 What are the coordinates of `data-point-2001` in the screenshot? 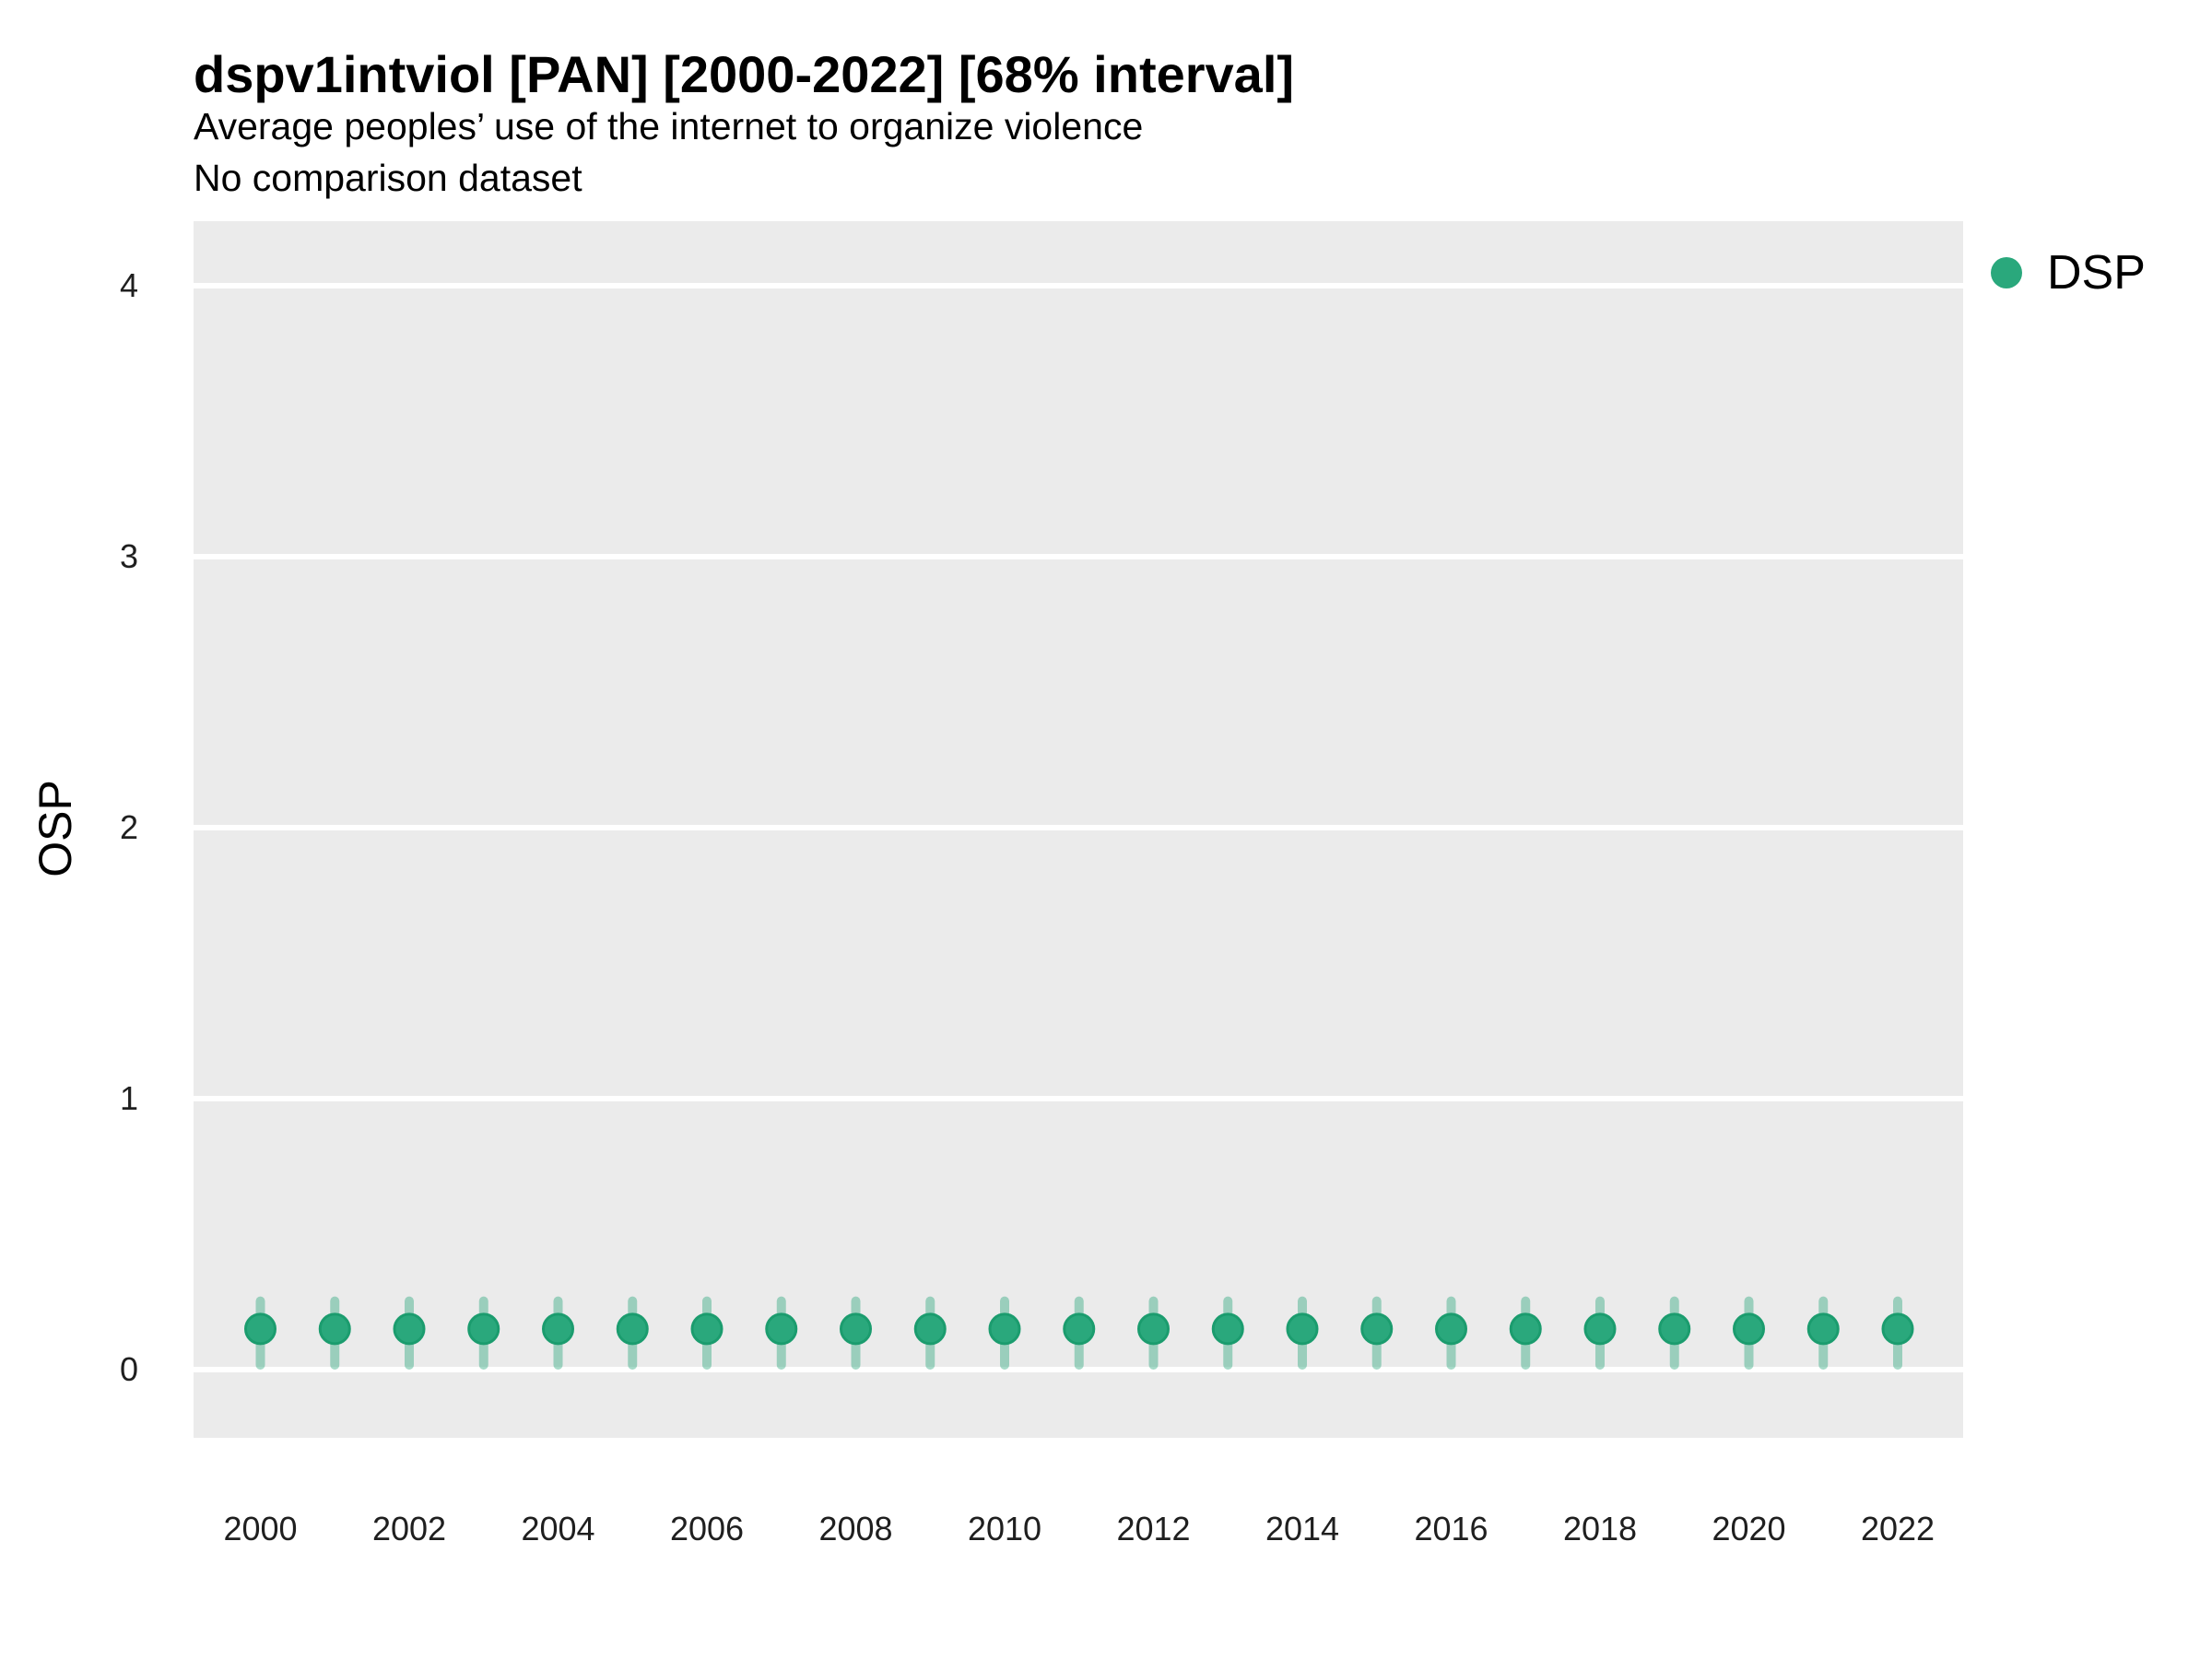 It's located at (334, 1329).